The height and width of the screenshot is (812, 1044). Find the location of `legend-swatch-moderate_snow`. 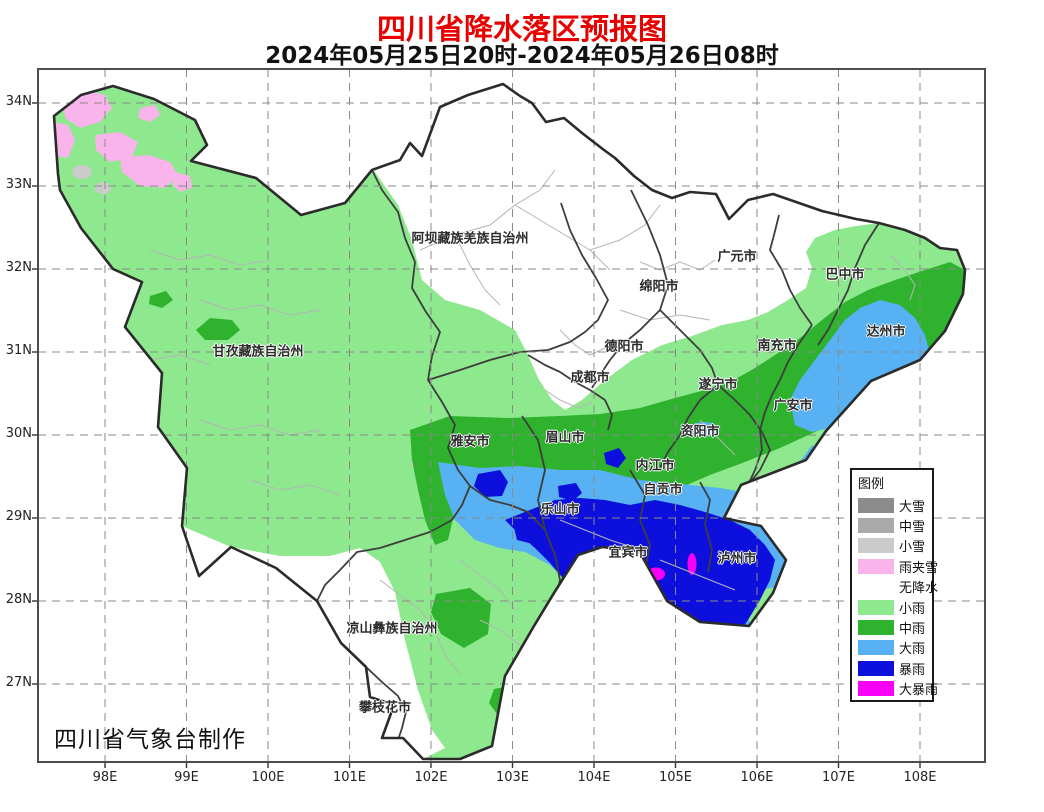

legend-swatch-moderate_snow is located at coordinates (876, 526).